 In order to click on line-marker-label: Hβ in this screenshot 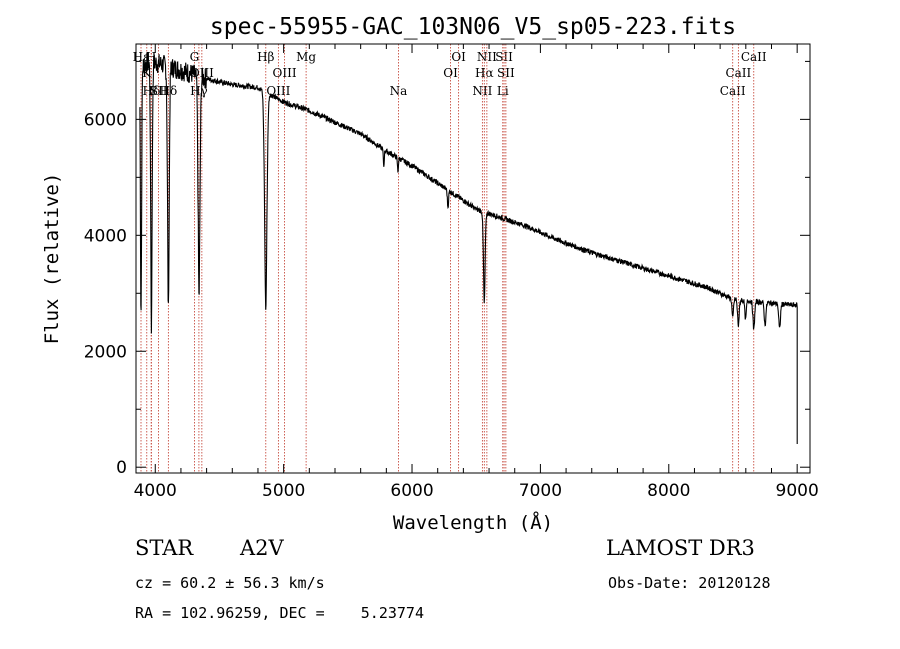, I will do `click(265, 57)`.